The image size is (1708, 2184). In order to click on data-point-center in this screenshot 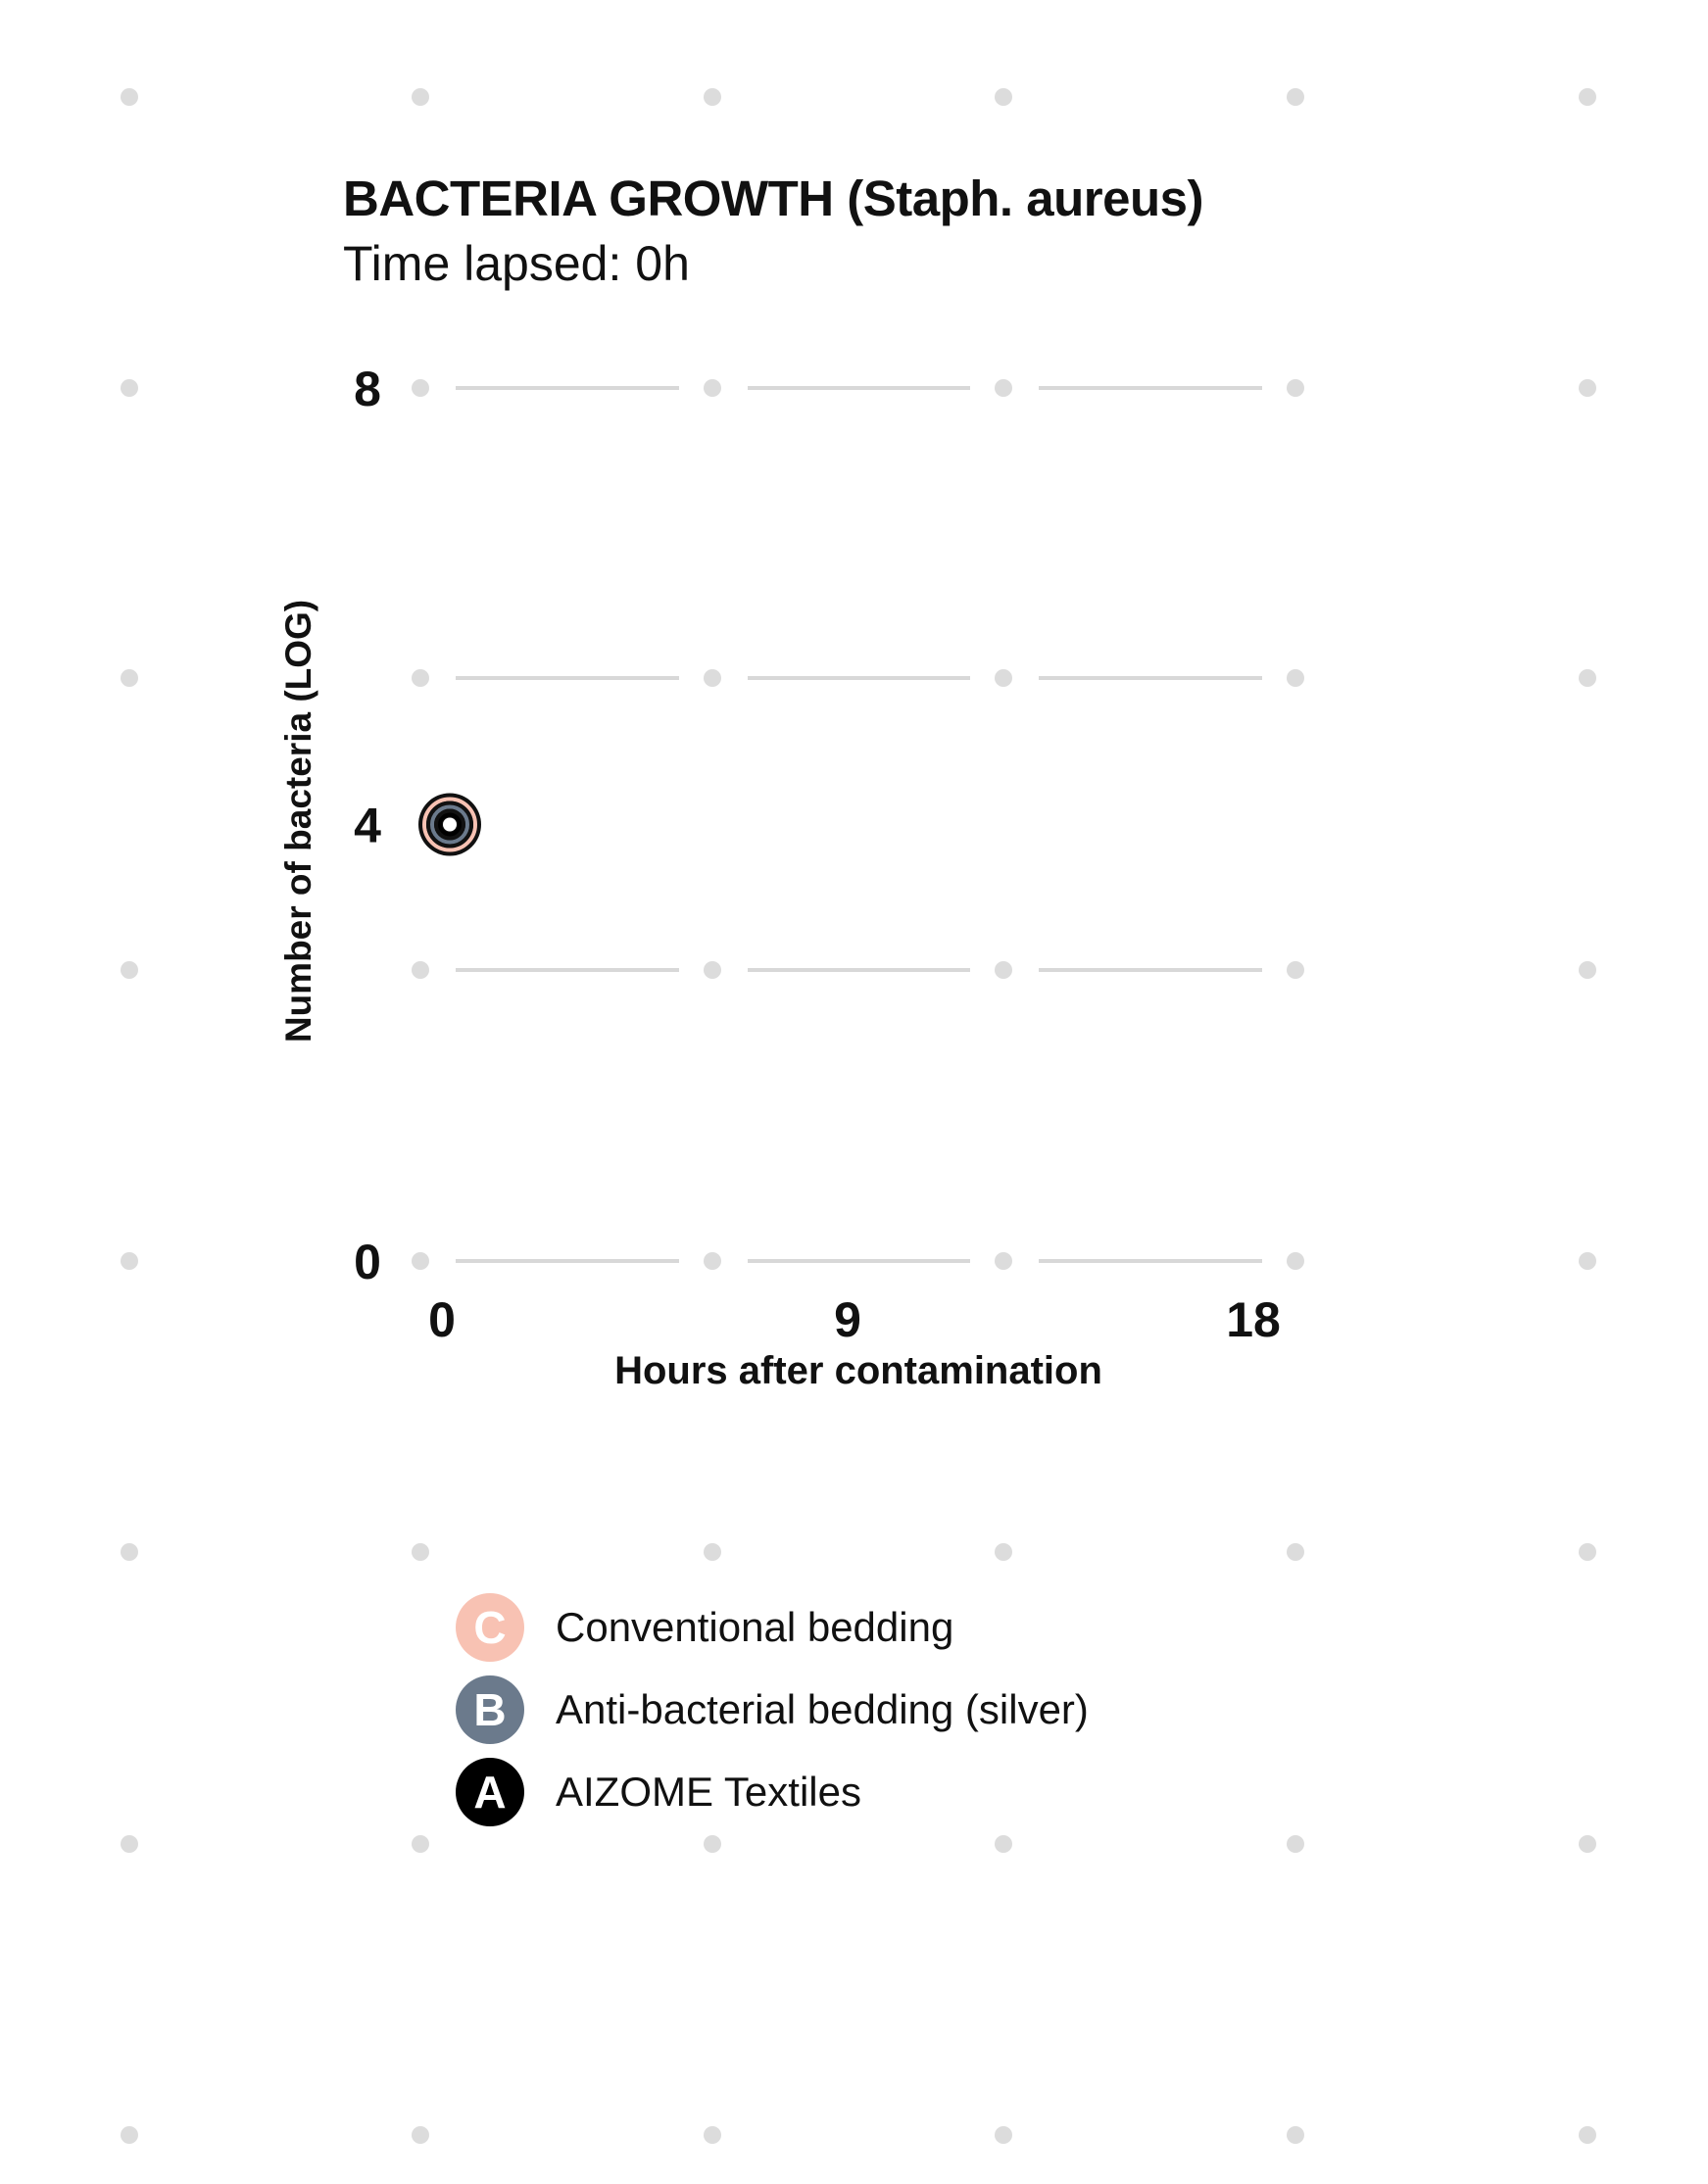, I will do `click(450, 824)`.